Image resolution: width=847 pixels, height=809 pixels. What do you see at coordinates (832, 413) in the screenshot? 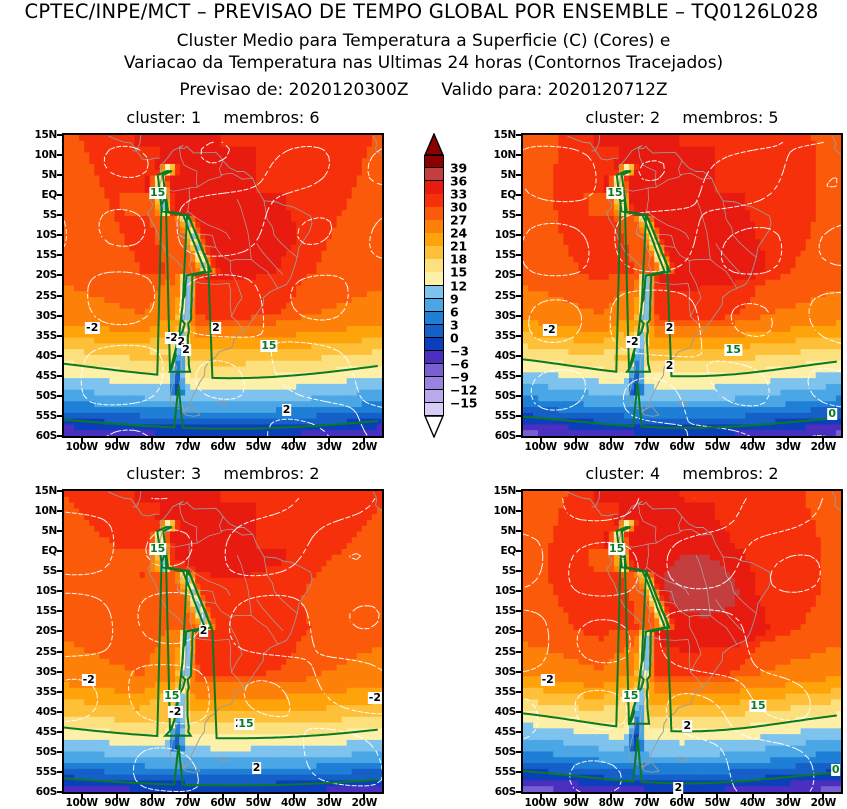
I see `contour-label: 0` at bounding box center [832, 413].